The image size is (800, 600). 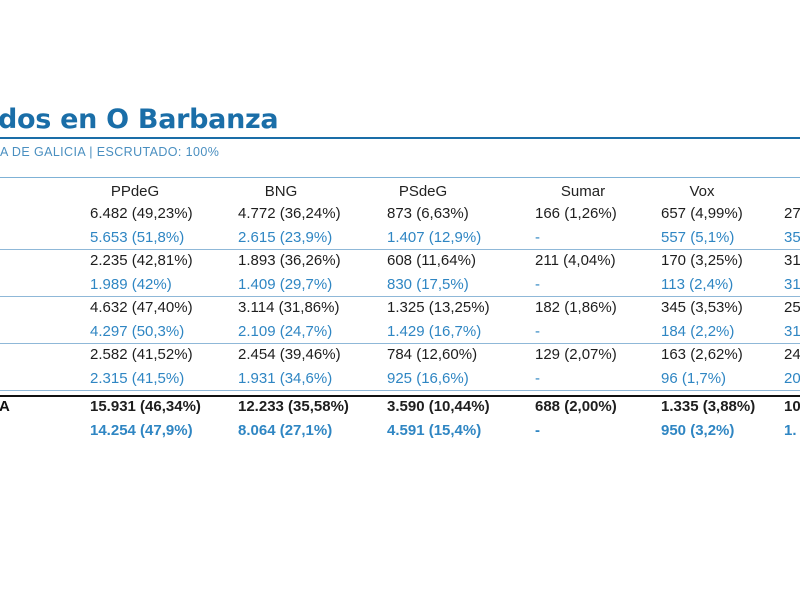 I want to click on current-result-cell: 1.325 (13,25%), so click(x=438, y=307).